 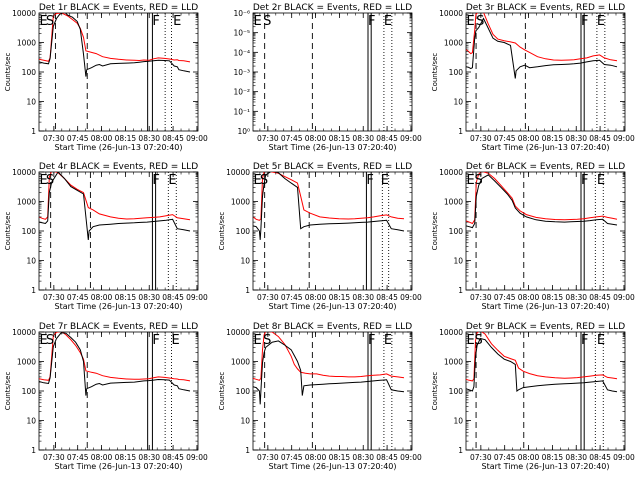 I want to click on y-tick-label: 10⁻¹, so click(x=241, y=111).